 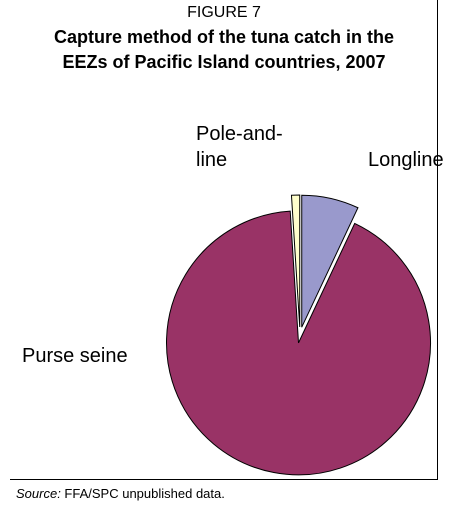 I want to click on pie-label-longline: Longline, so click(x=406, y=160).